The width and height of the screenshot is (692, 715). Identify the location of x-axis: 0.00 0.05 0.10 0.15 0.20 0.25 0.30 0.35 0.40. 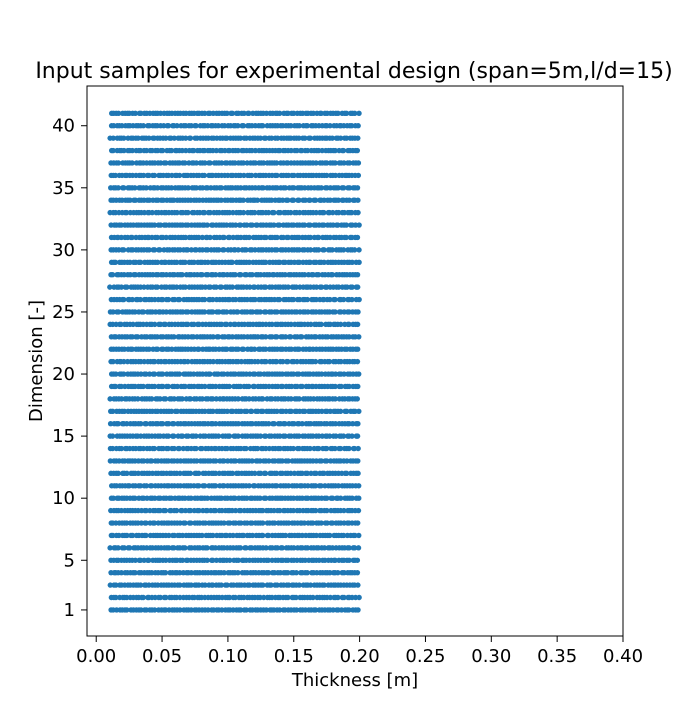
(359, 651).